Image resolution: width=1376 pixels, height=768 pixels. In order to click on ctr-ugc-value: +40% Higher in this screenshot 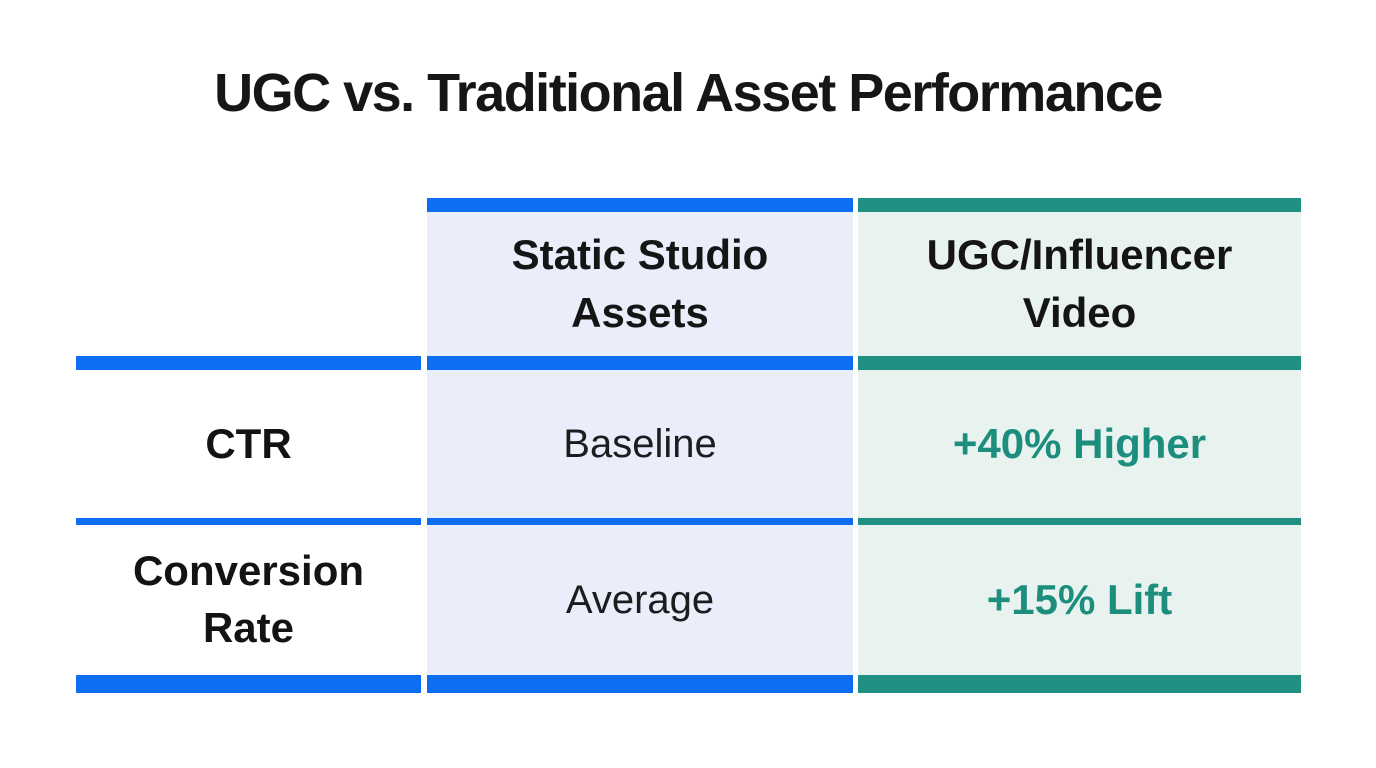, I will do `click(1079, 443)`.